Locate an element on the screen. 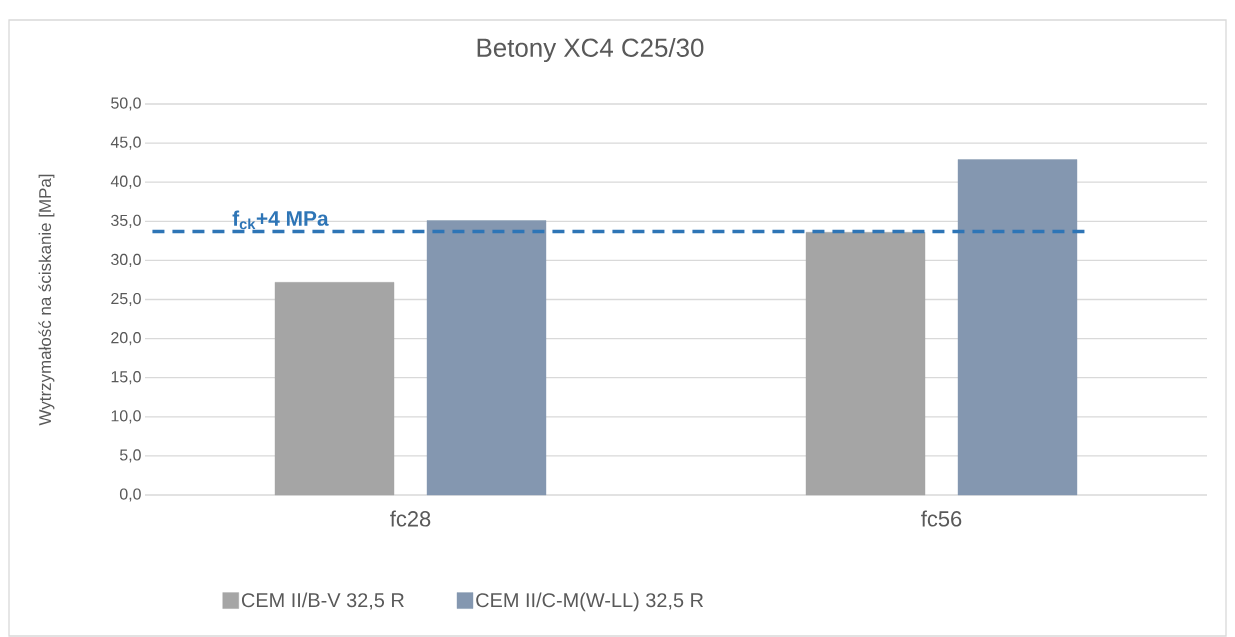 The height and width of the screenshot is (637, 1235). y-tick-label: 35,0 is located at coordinates (126, 221).